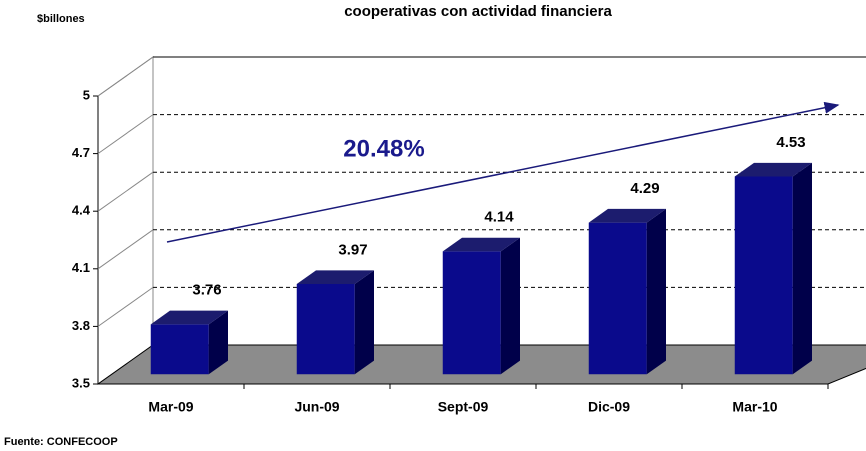  What do you see at coordinates (125, 220) in the screenshot?
I see `side-wall` at bounding box center [125, 220].